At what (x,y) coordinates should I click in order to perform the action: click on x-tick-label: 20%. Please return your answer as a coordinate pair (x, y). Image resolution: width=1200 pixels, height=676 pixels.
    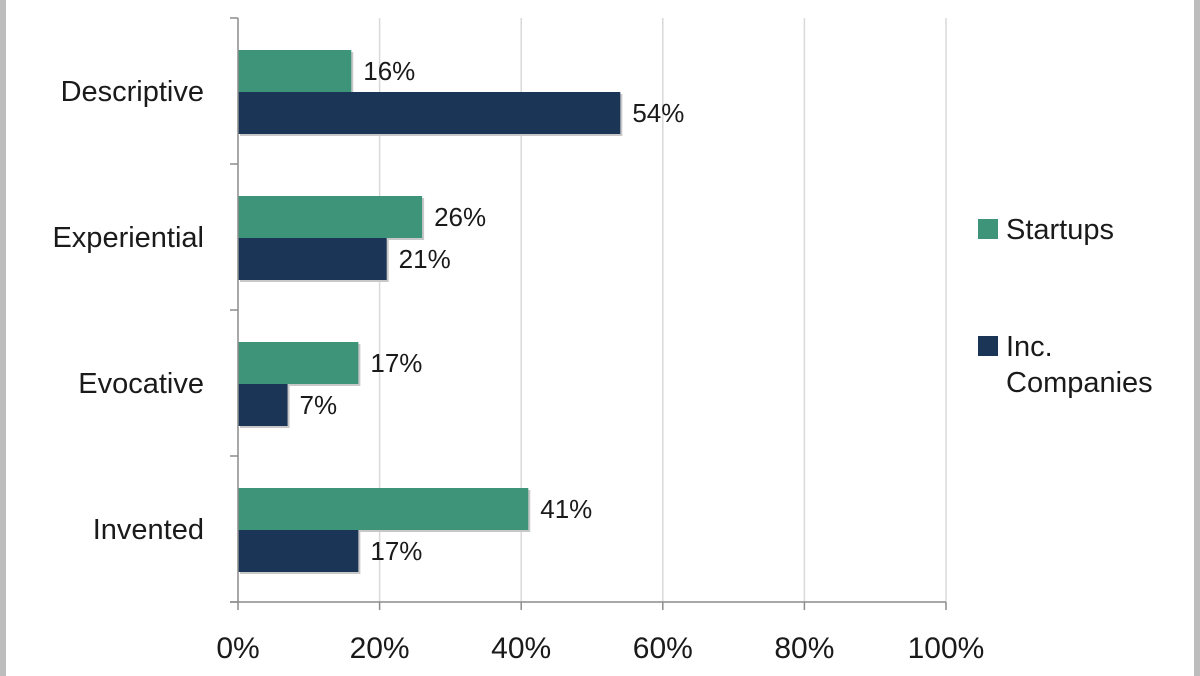
    Looking at the image, I should click on (380, 648).